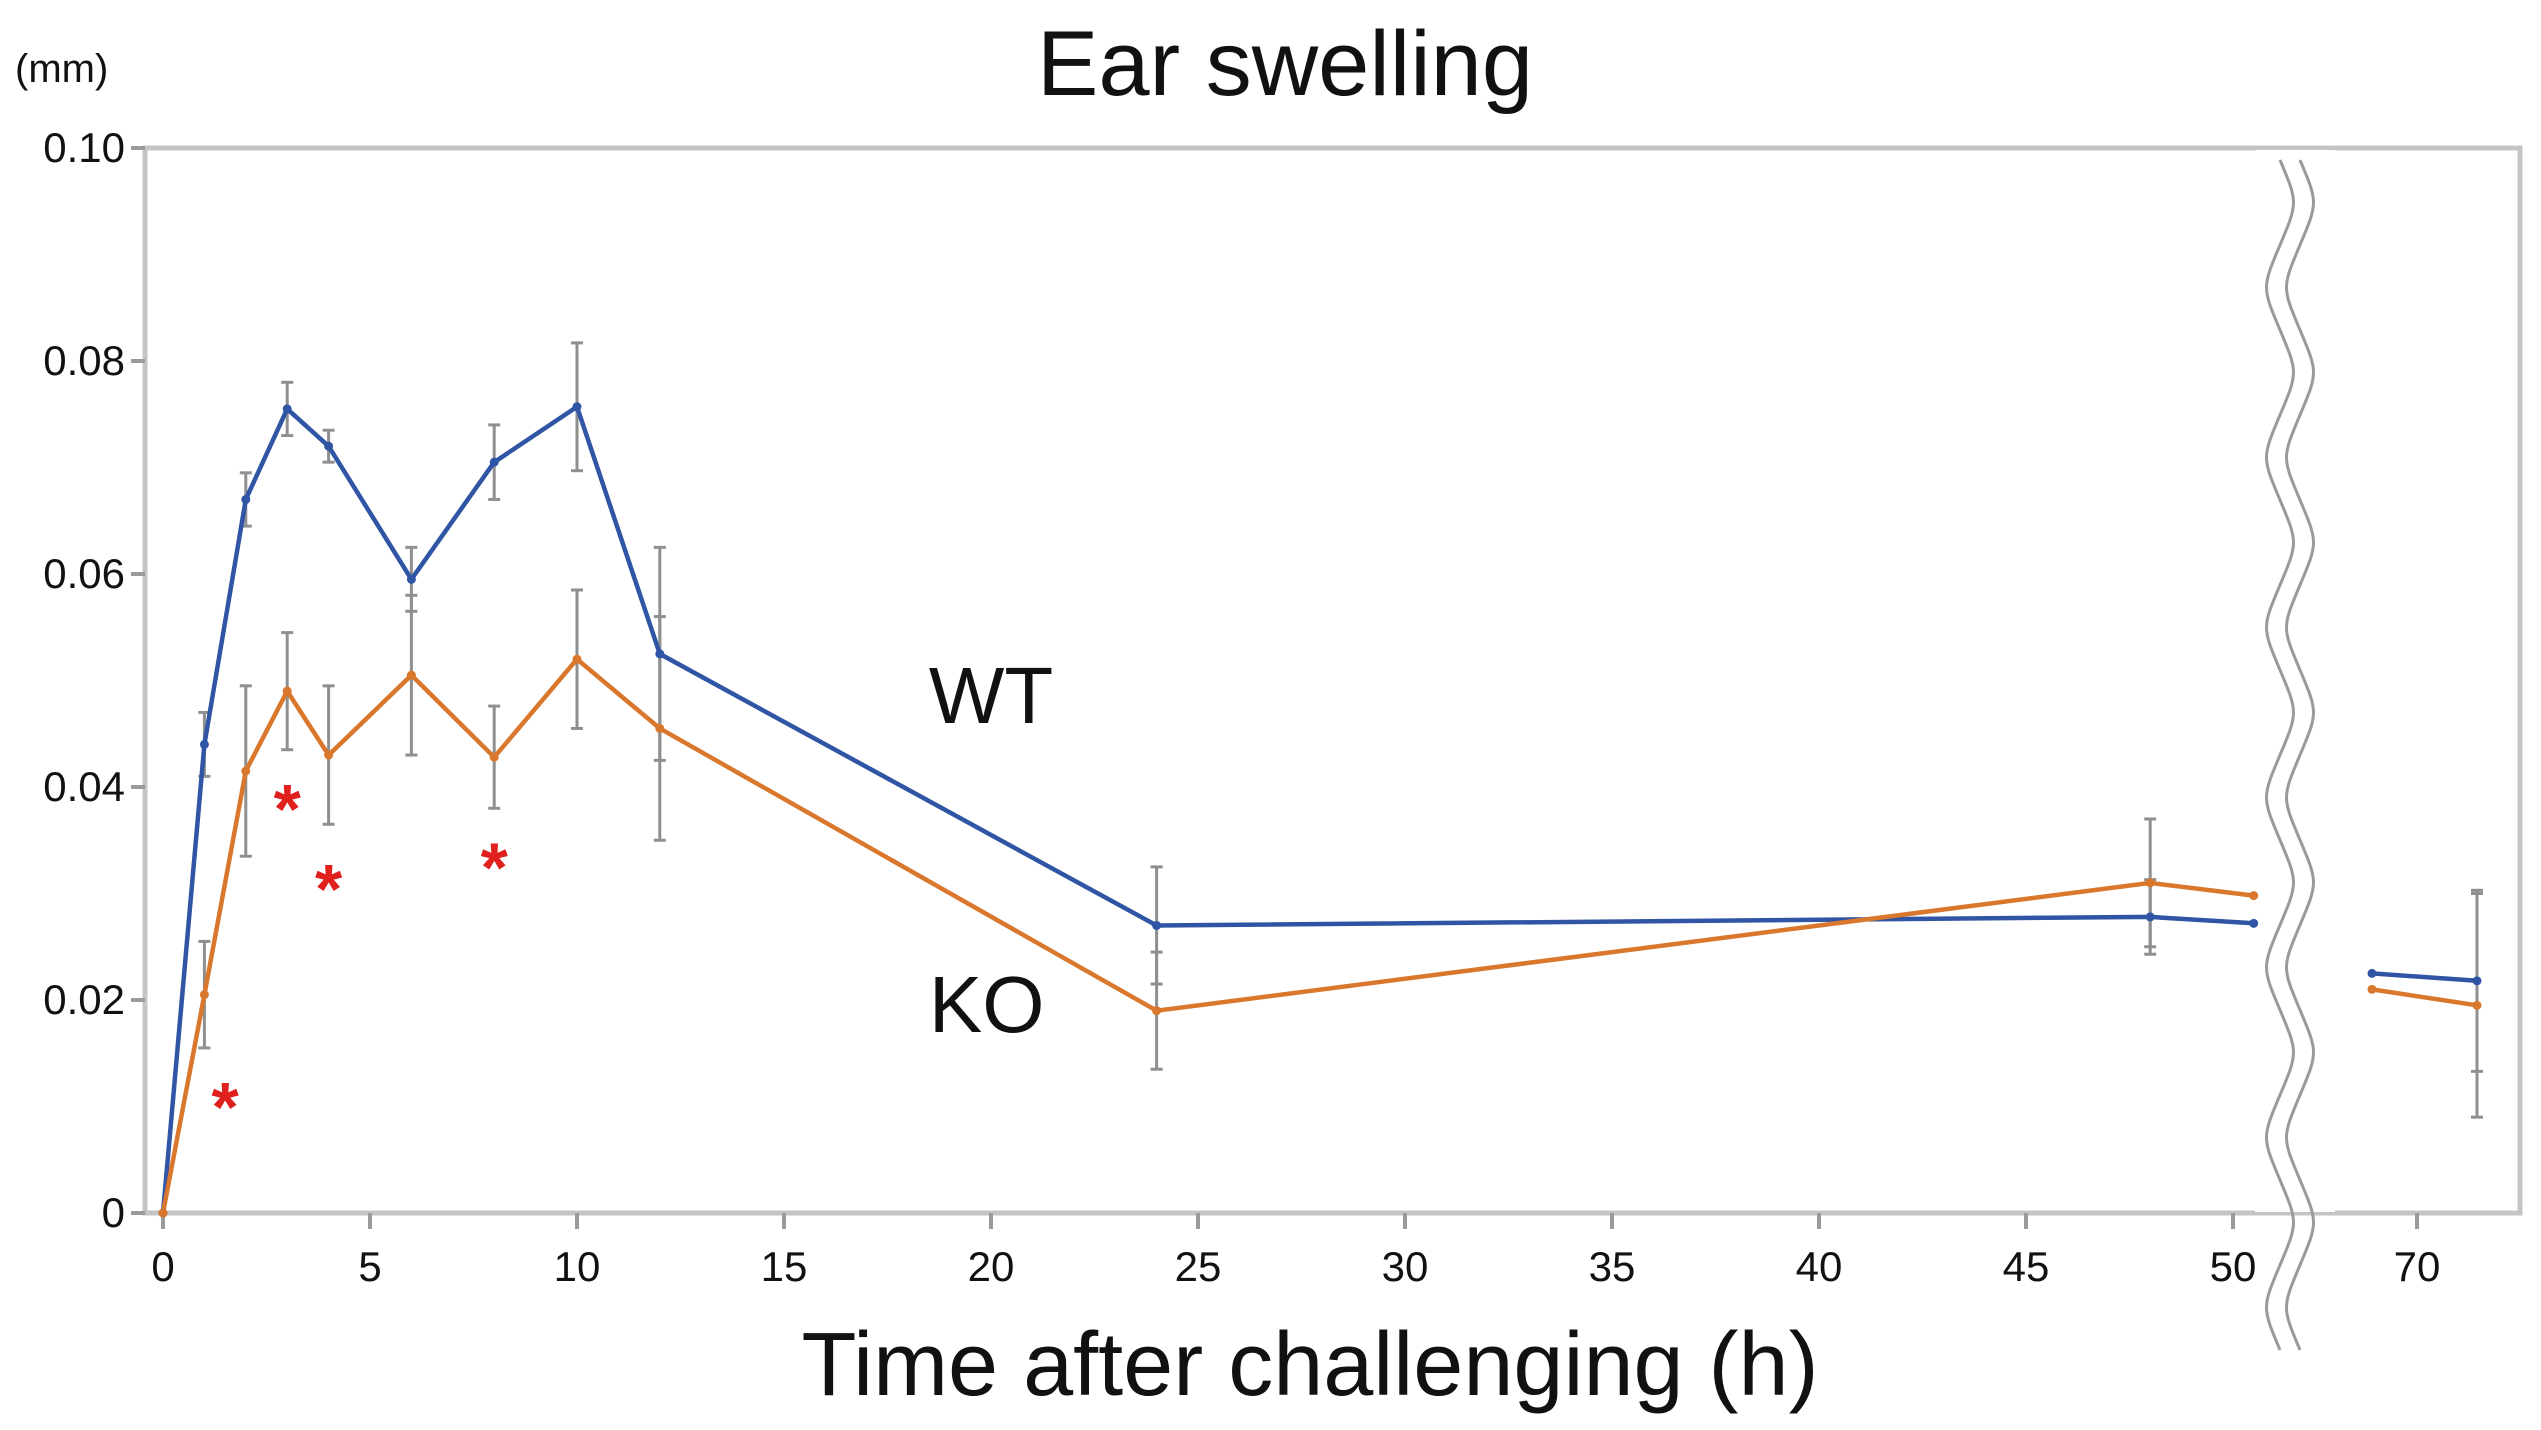  What do you see at coordinates (369, 1266) in the screenshot?
I see `x-tick-label: 5` at bounding box center [369, 1266].